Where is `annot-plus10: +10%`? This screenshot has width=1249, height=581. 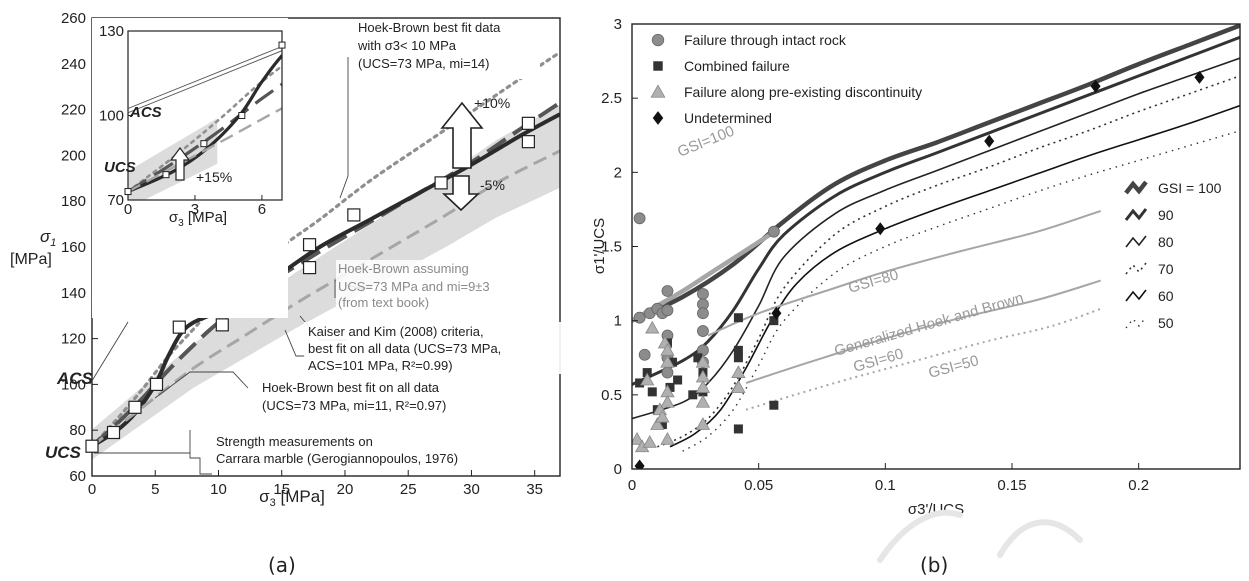 annot-plus10: +10% is located at coordinates (492, 103).